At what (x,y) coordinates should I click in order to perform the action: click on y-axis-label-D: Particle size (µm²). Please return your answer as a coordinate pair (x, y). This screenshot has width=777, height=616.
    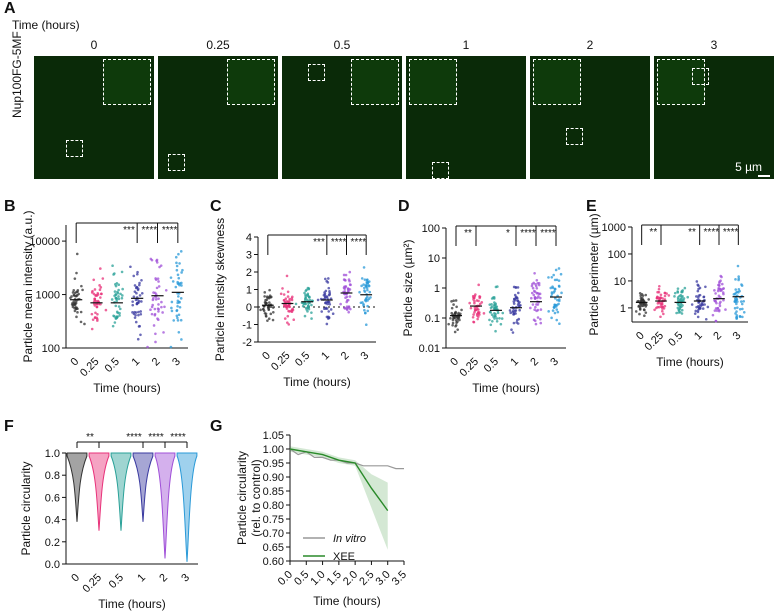
    Looking at the image, I should click on (408, 288).